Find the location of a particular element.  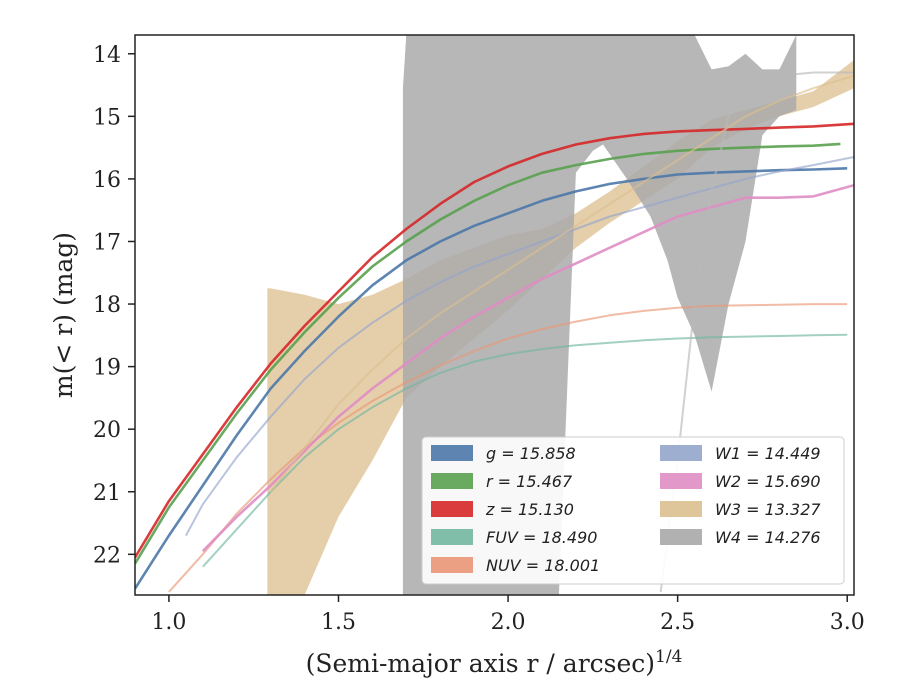

y-tick-label: 18 is located at coordinates (107, 305).